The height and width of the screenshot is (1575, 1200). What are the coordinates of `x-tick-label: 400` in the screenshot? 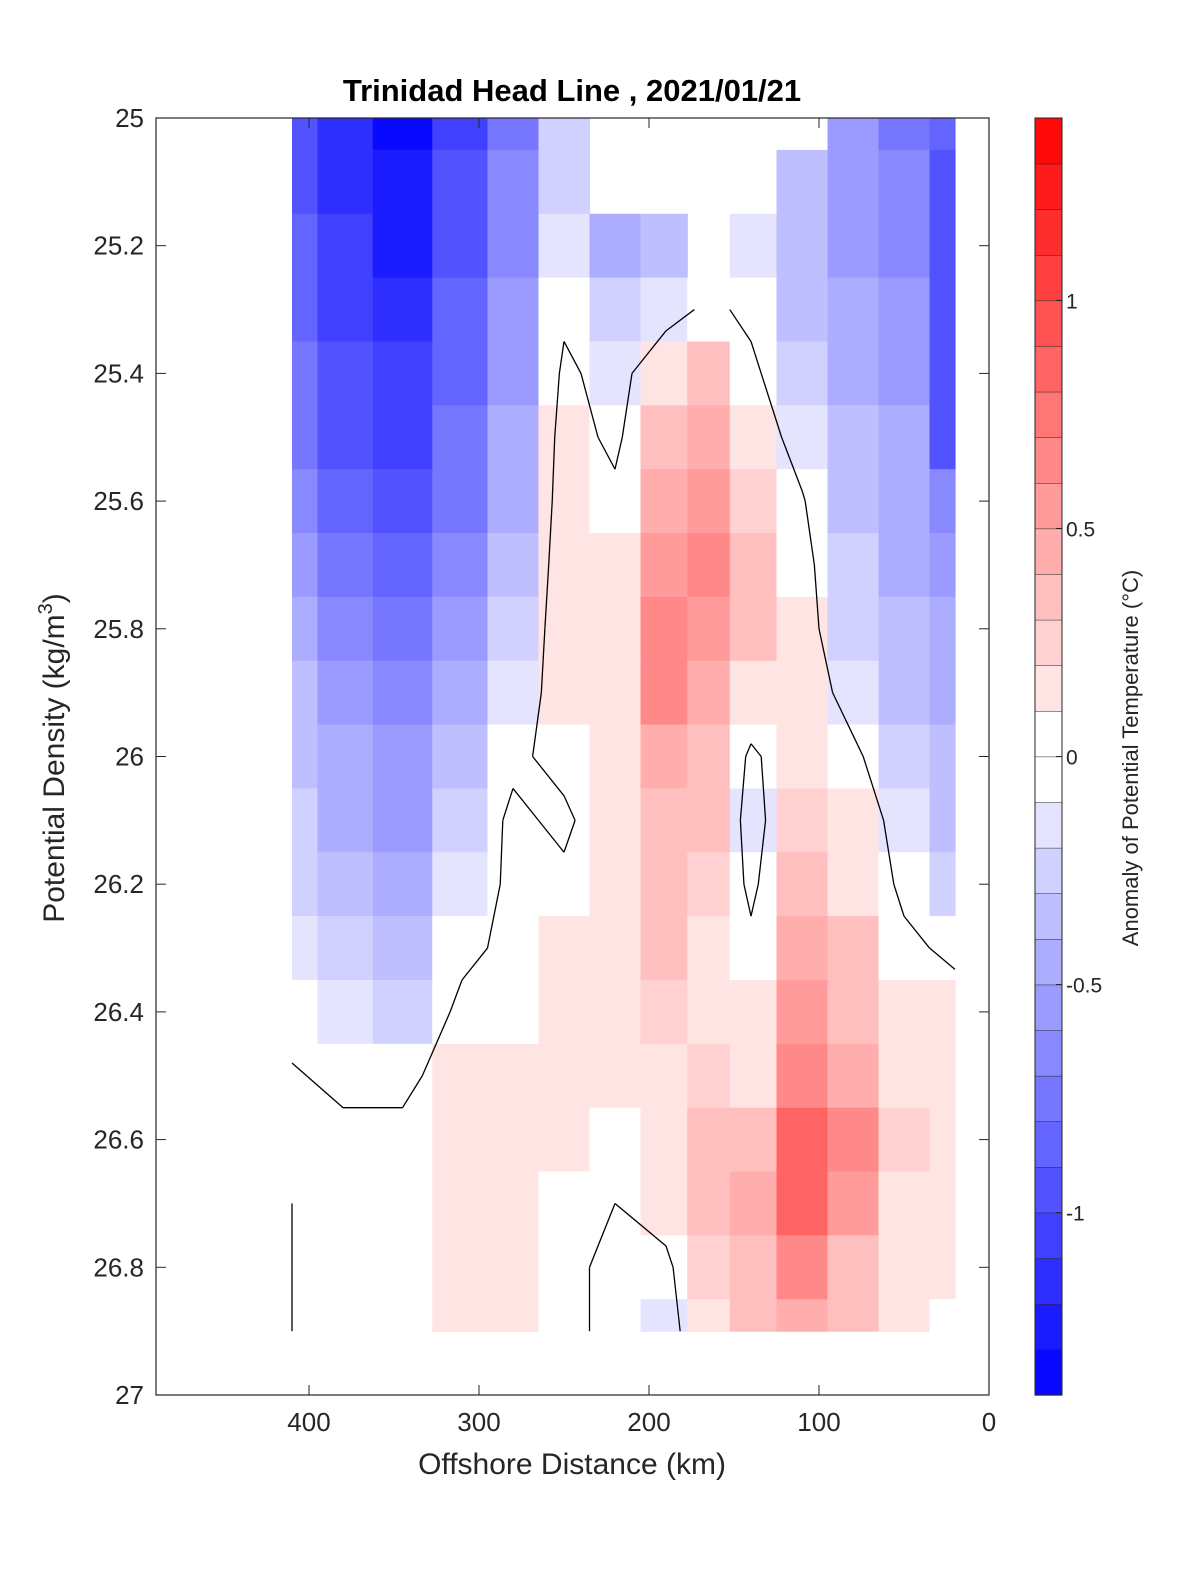 It's located at (308, 1422).